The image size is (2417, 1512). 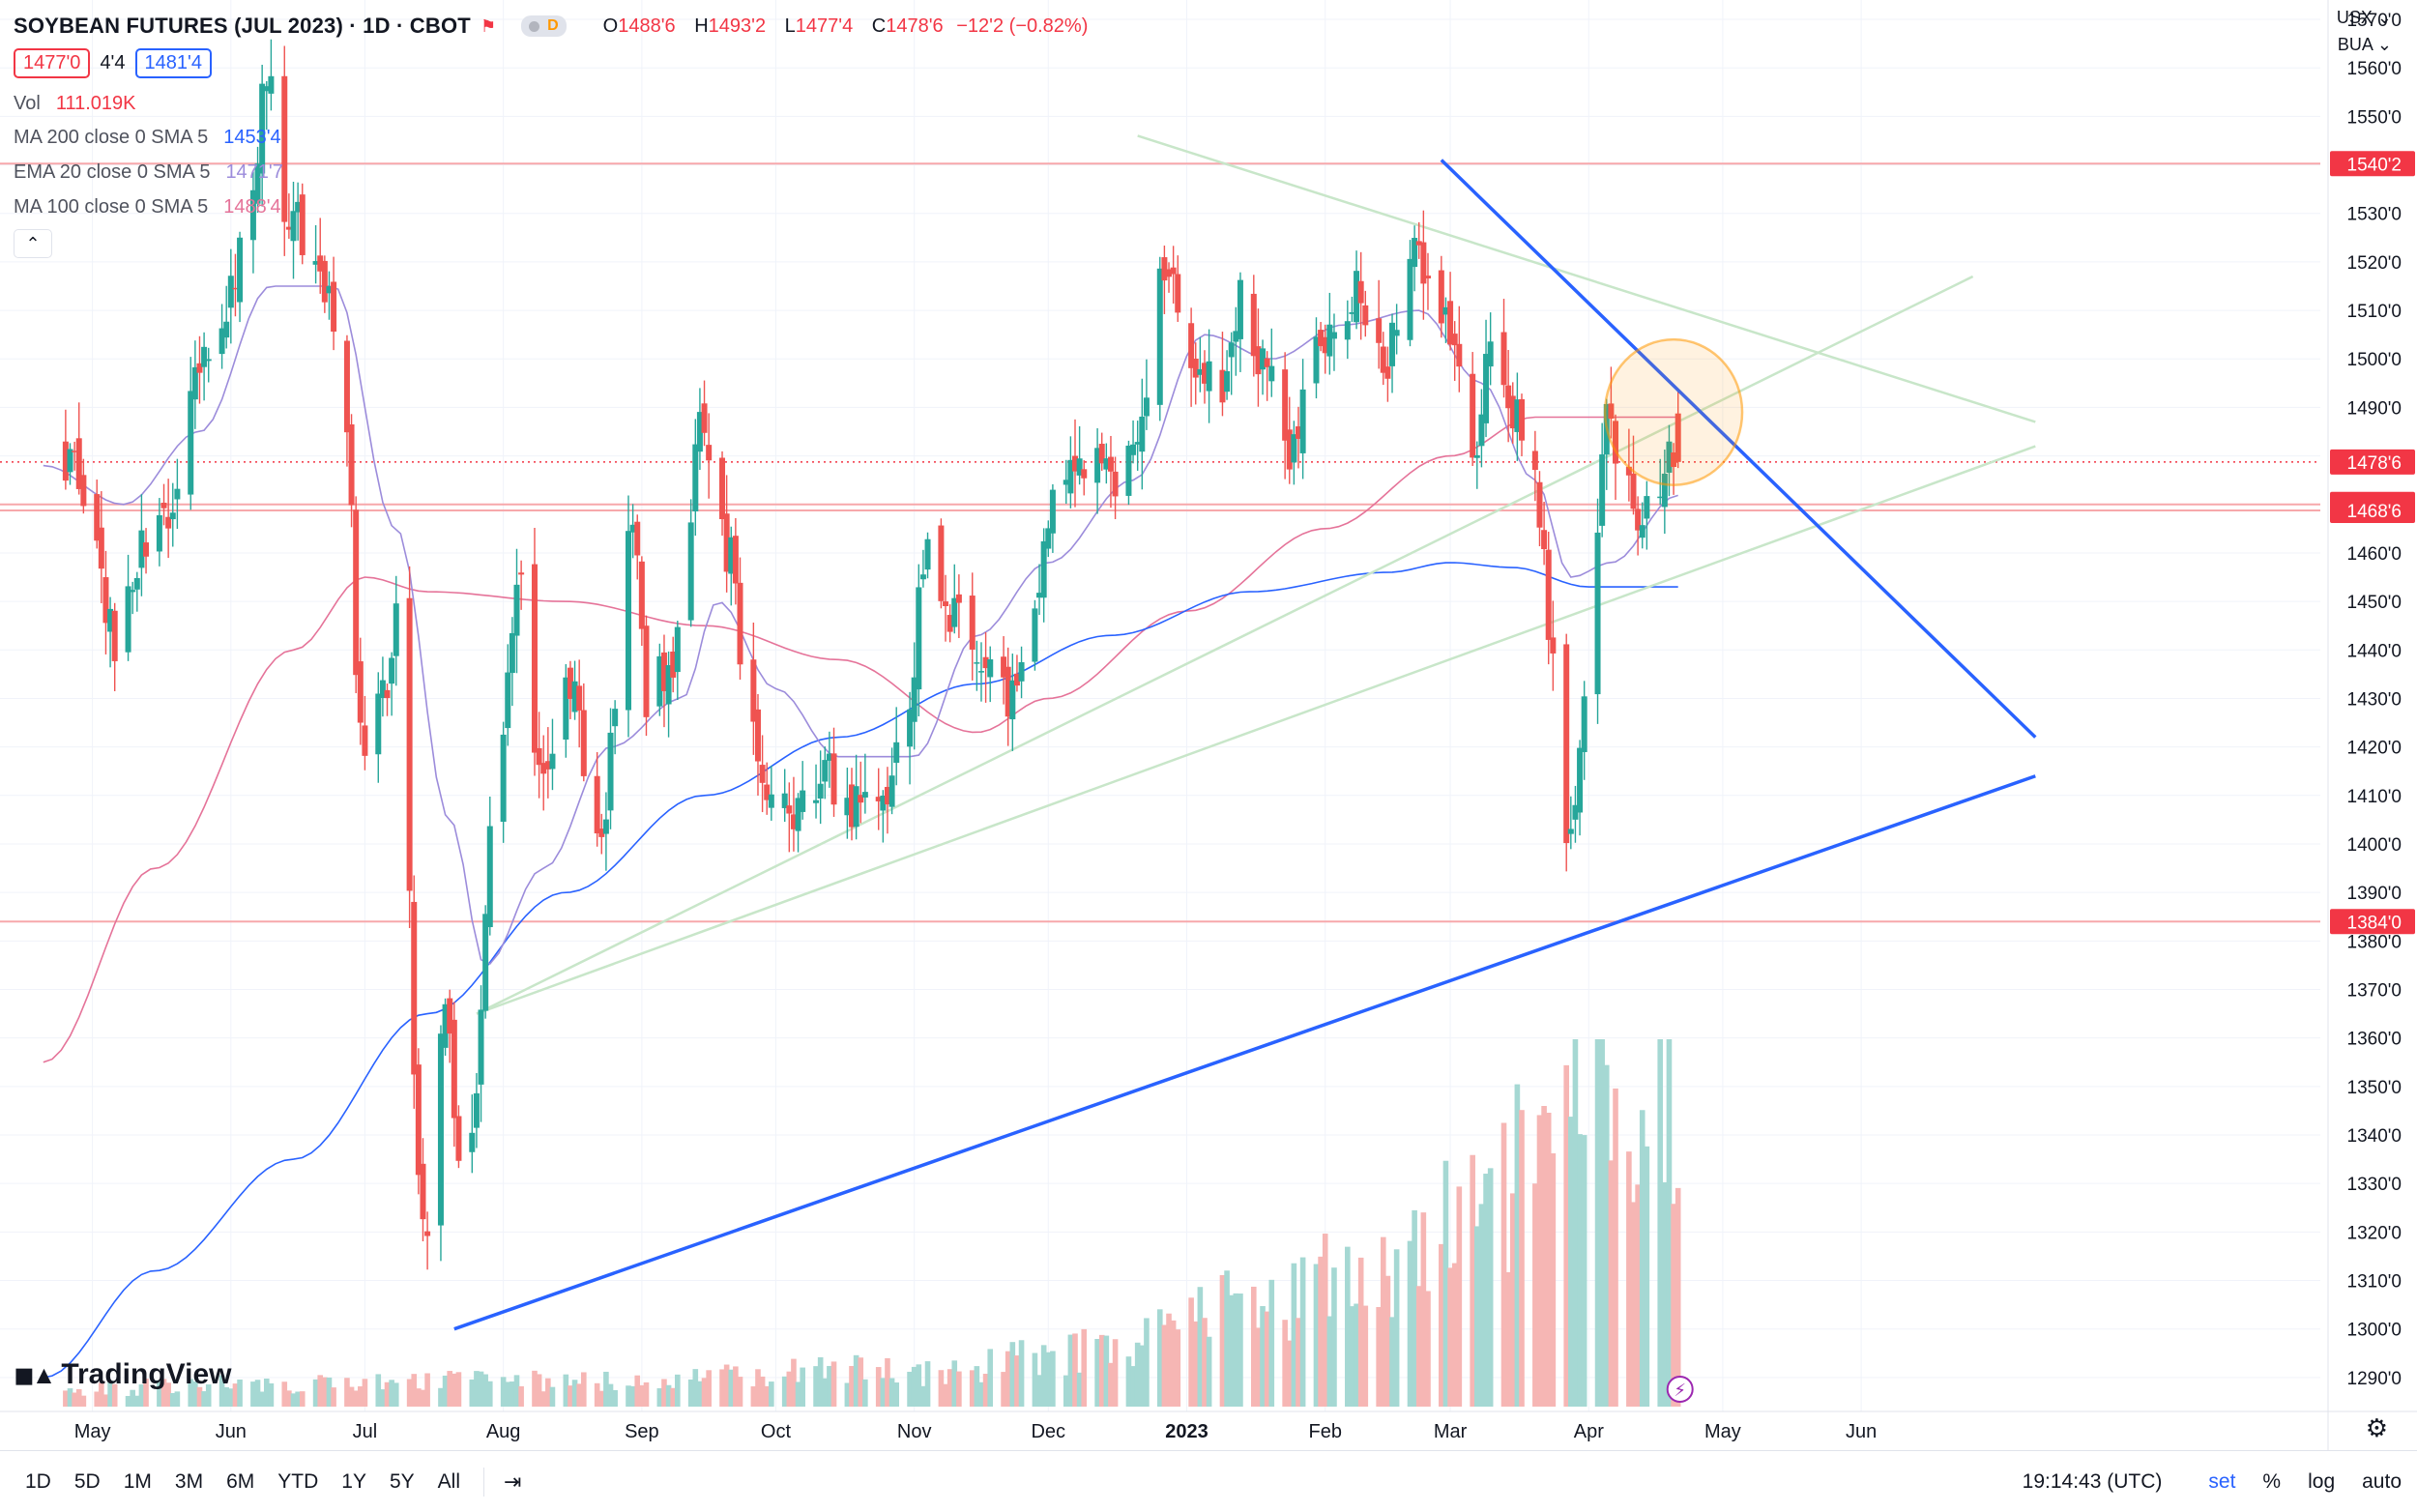 I want to click on sell-price-button: 1477'0, so click(x=52, y=63).